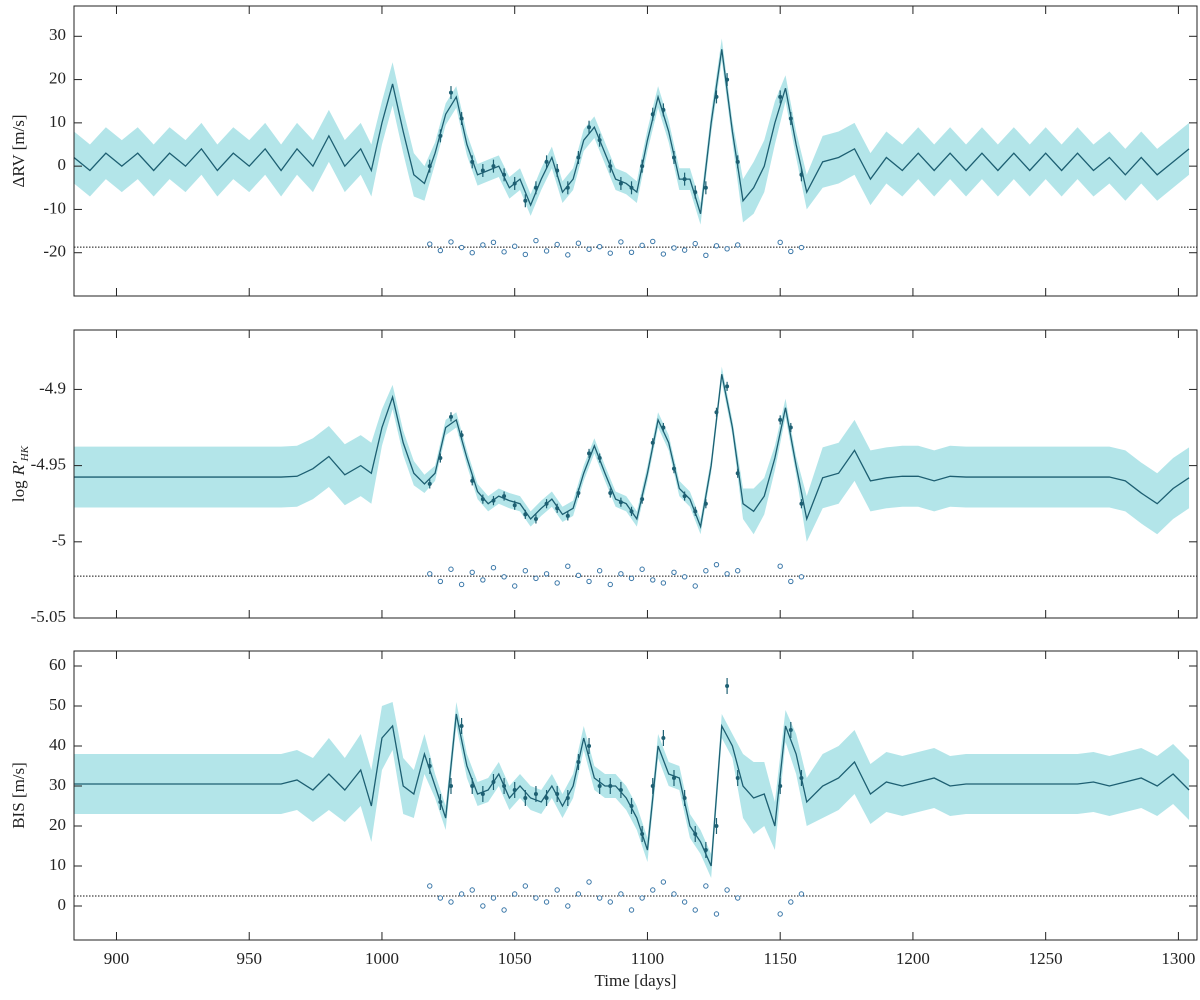  I want to click on y-axis-label-symbol: R′, so click(18, 468).